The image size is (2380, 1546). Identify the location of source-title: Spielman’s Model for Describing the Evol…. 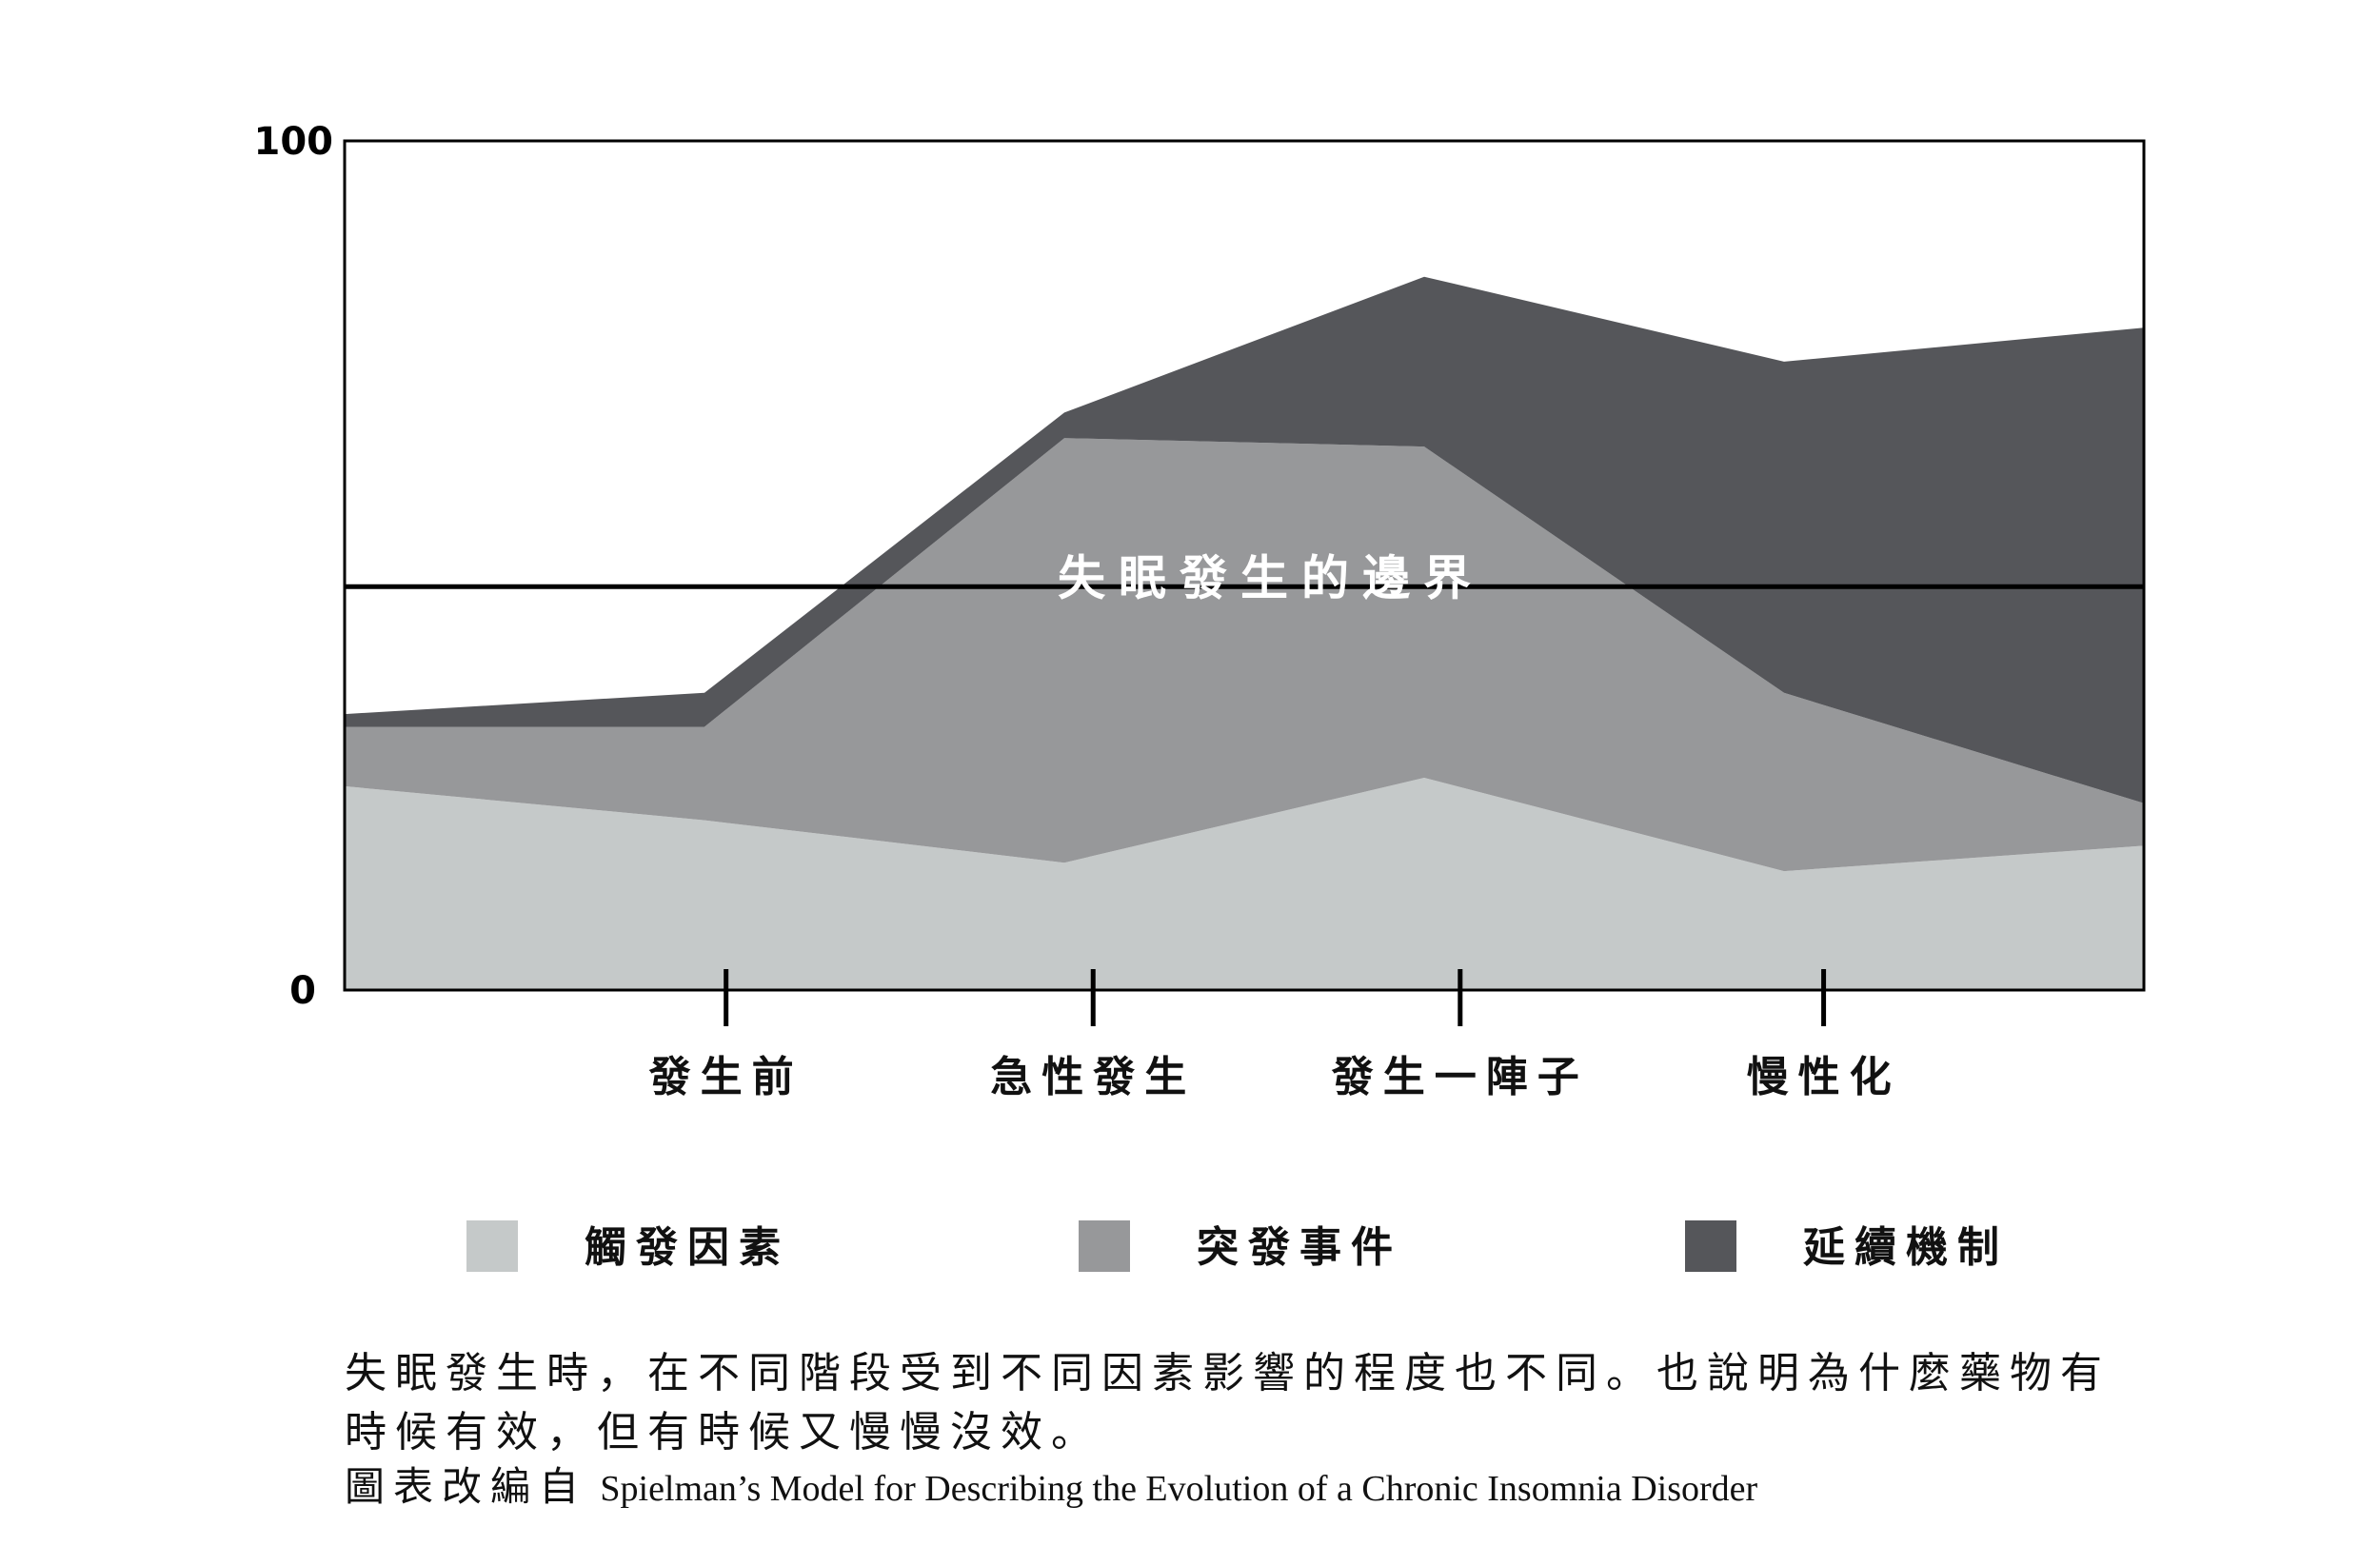
(1179, 1489).